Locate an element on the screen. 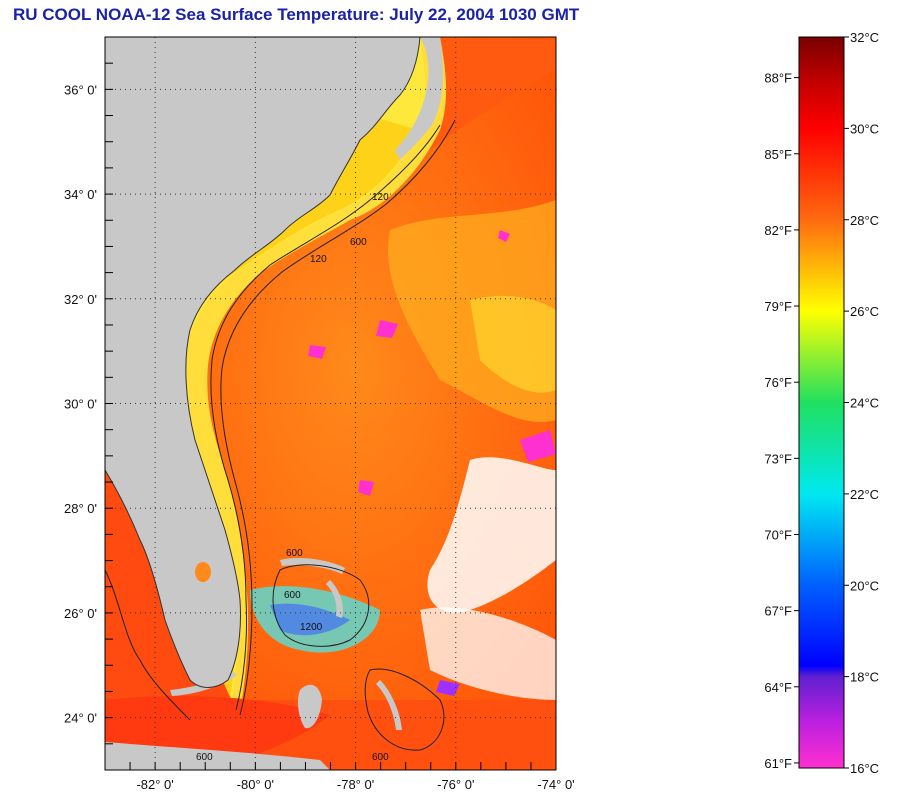 The width and height of the screenshot is (897, 793). cloud-cover-east is located at coordinates (491, 535).